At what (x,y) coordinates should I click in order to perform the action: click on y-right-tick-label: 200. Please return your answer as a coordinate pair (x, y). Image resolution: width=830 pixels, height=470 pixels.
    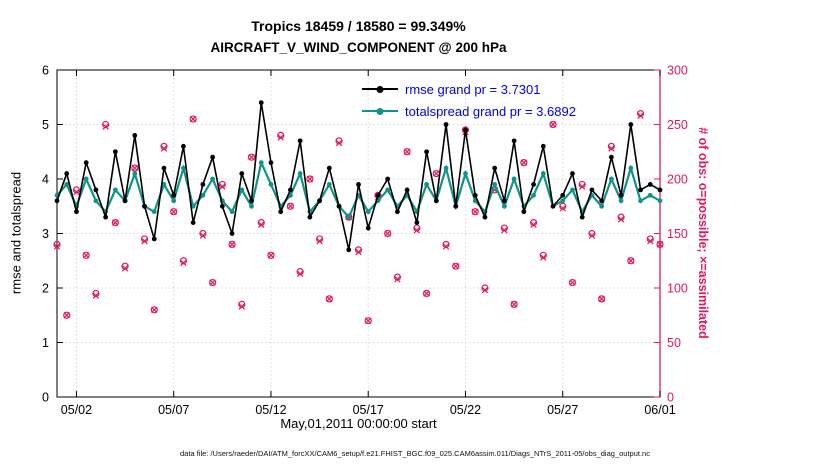
    Looking at the image, I should click on (677, 179).